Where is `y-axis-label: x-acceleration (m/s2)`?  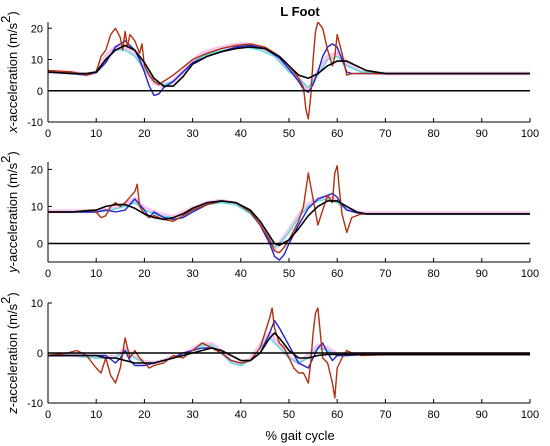 y-axis-label: x-acceleration (m/s2) is located at coordinates (10, 72).